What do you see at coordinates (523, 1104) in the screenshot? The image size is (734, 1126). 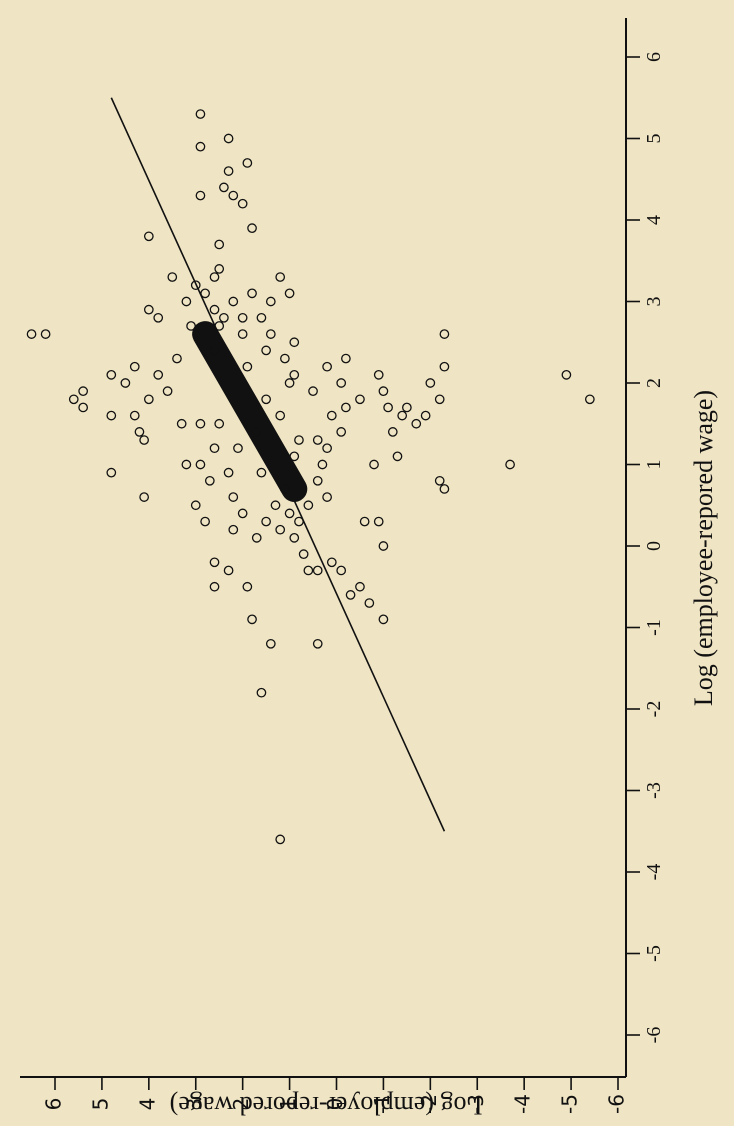 I see `y-tick-label: -4` at bounding box center [523, 1104].